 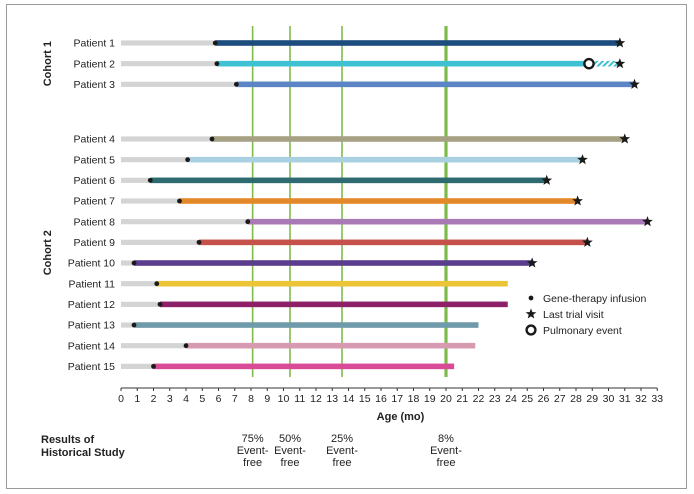 What do you see at coordinates (91, 326) in the screenshot?
I see `patient-label-13: Patient 13` at bounding box center [91, 326].